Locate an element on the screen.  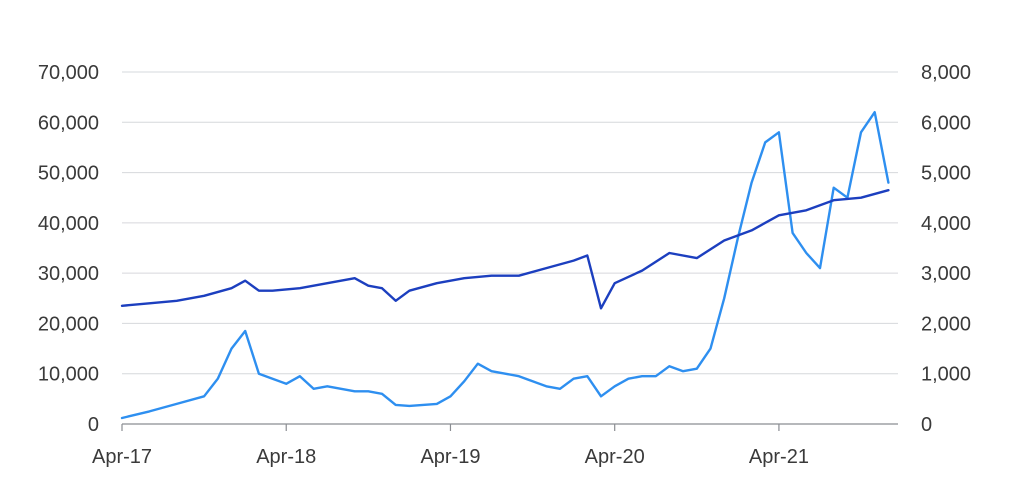
right-y-tick-label: 3,000 is located at coordinates (946, 274).